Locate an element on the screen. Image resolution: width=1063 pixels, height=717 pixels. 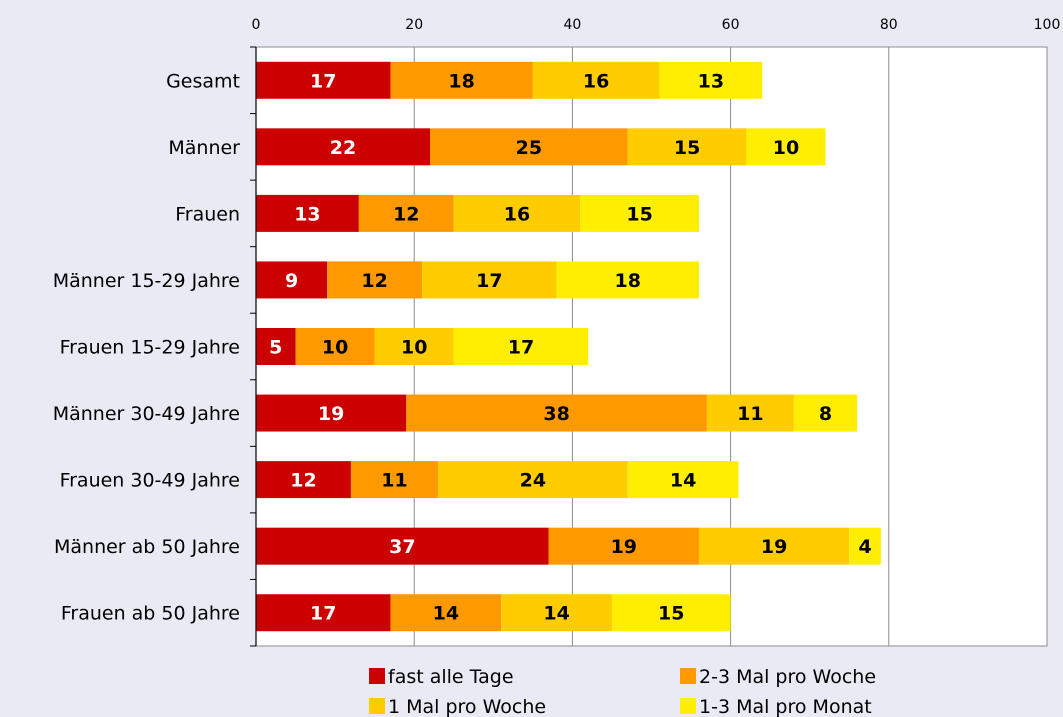
x-tick-label: 0 is located at coordinates (256, 25).